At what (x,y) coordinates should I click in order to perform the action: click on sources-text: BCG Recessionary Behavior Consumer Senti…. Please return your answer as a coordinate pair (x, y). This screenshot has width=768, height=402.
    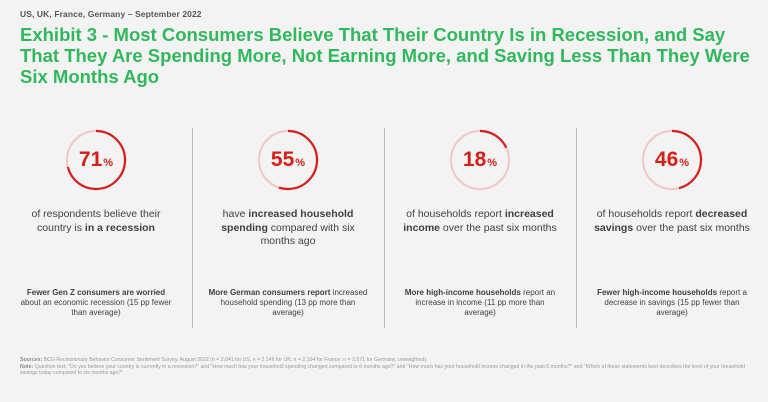
    Looking at the image, I should click on (235, 360).